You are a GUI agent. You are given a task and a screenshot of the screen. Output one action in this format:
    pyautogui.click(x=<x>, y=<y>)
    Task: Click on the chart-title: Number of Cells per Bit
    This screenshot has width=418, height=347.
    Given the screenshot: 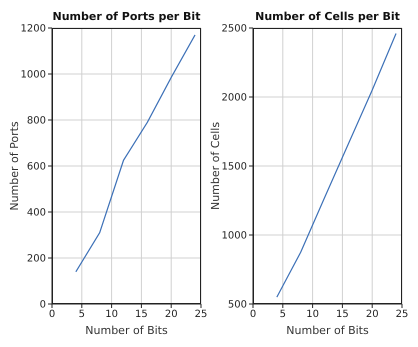 What is the action you would take?
    pyautogui.click(x=327, y=16)
    